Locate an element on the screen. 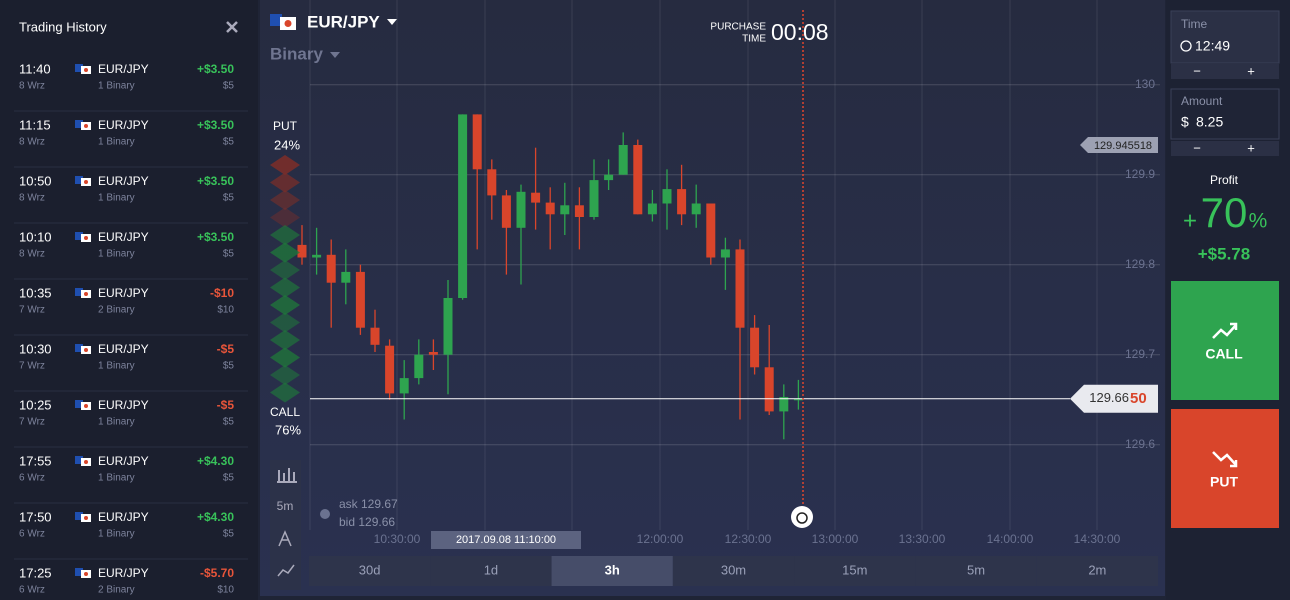 The height and width of the screenshot is (600, 1290). trade-option: 2 Binary is located at coordinates (116, 310).